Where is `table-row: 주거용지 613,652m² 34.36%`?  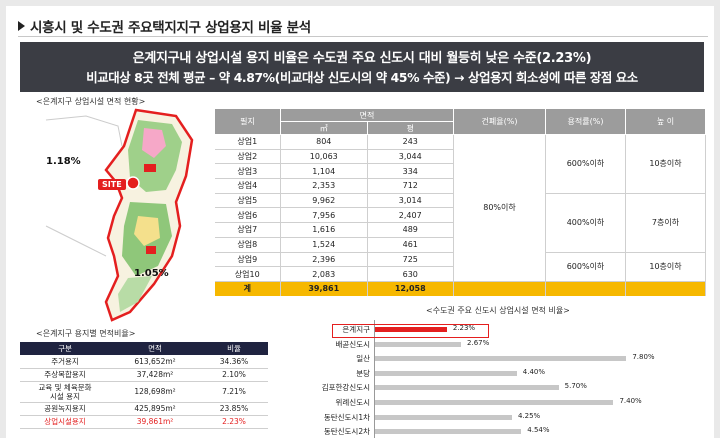
table-row: 주거용지 613,652m² 34.36% is located at coordinates (144, 362).